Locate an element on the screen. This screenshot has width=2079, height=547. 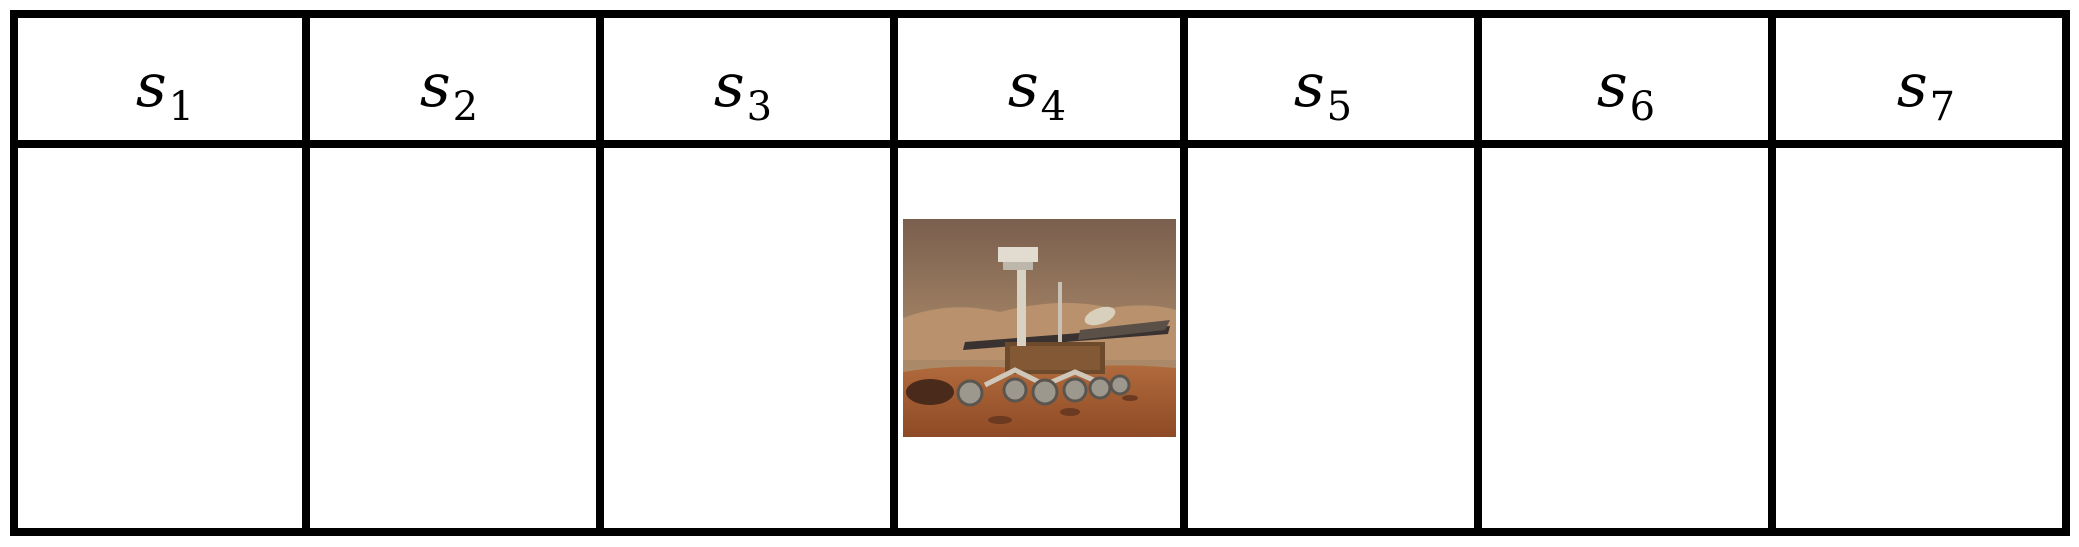
state-label-6: s6 is located at coordinates (1626, 90).